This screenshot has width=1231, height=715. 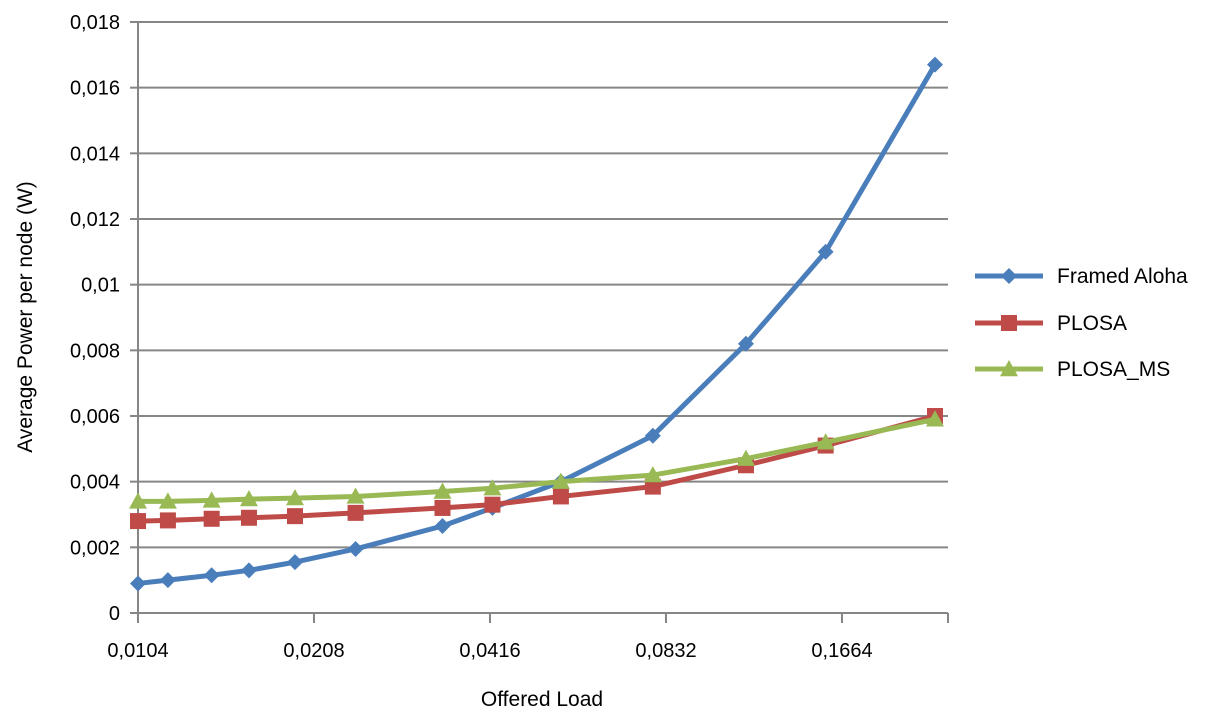 What do you see at coordinates (489, 651) in the screenshot?
I see `x-tick-label: 0,0416` at bounding box center [489, 651].